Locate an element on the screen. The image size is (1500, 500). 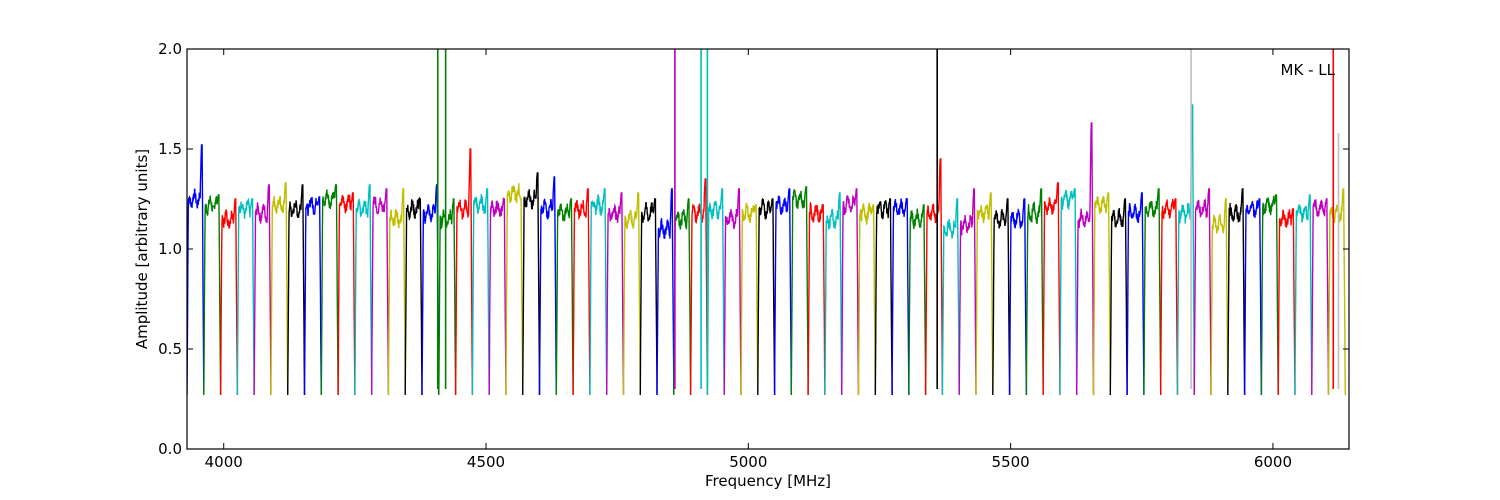
y-tick-label: 1.0 is located at coordinates (170, 249).